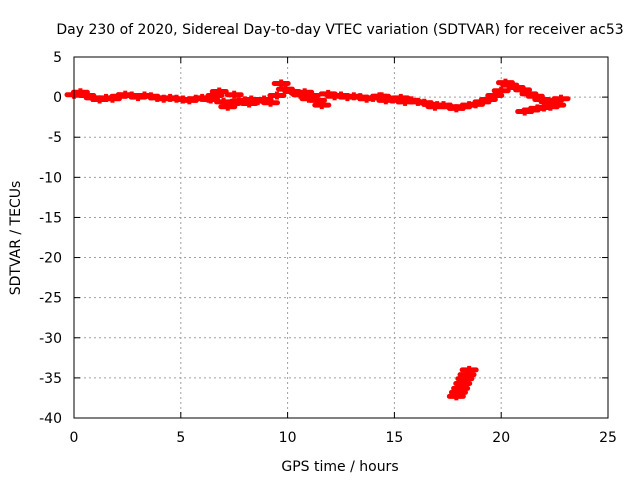 This screenshot has width=640, height=480. Describe the element at coordinates (50, 419) in the screenshot. I see `y-tick-label: -40` at that location.